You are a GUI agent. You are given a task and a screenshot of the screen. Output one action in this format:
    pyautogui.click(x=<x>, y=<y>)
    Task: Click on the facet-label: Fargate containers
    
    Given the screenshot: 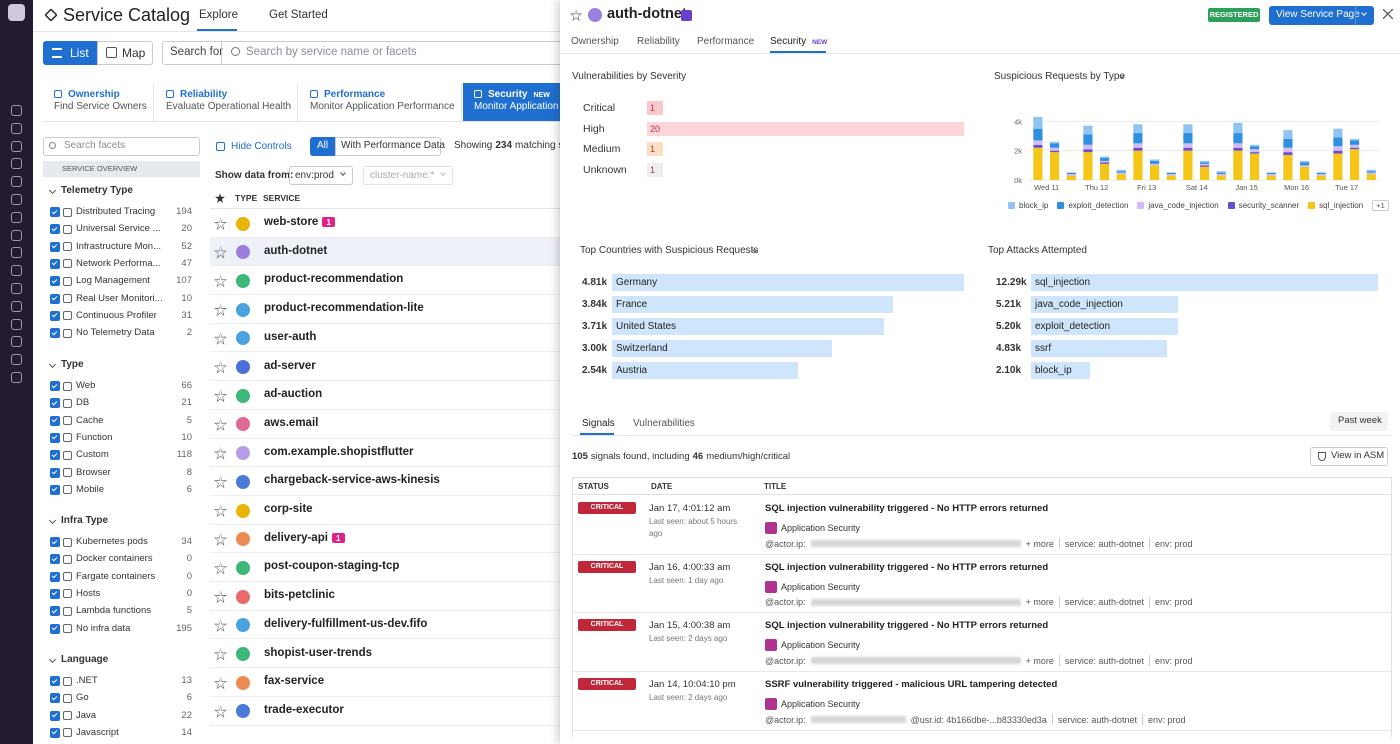 What is the action you would take?
    pyautogui.click(x=116, y=576)
    